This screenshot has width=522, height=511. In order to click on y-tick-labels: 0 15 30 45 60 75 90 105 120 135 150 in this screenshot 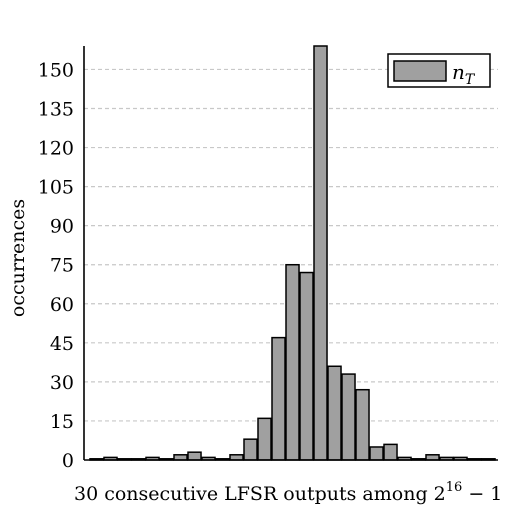, I will do `click(56, 265)`.